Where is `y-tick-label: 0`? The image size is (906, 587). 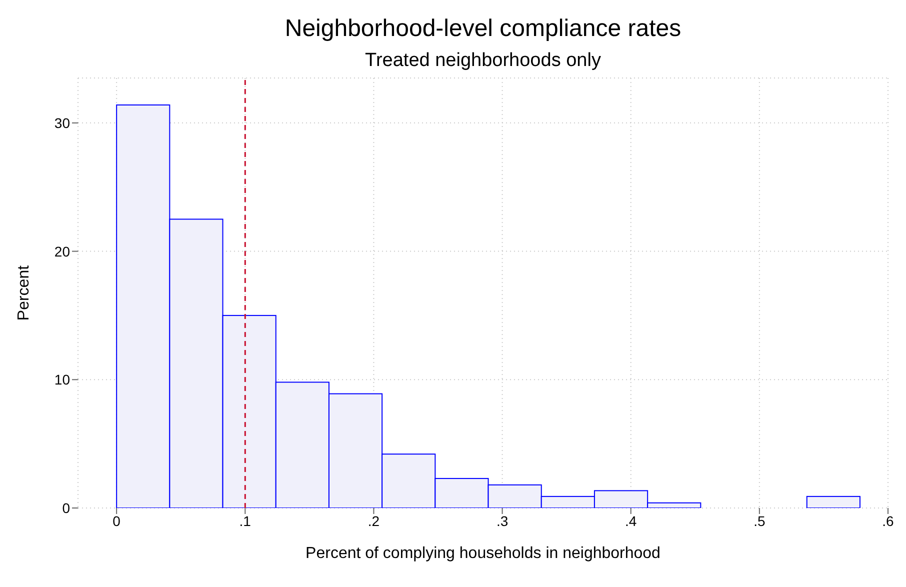 y-tick-label: 0 is located at coordinates (66, 508).